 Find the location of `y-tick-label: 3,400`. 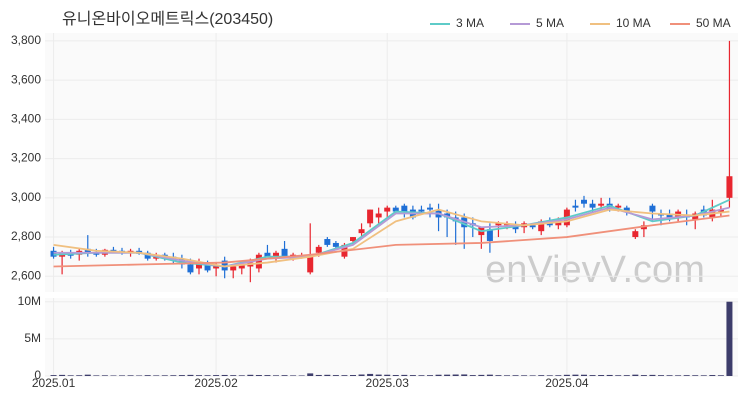

y-tick-label: 3,400 is located at coordinates (26, 119).